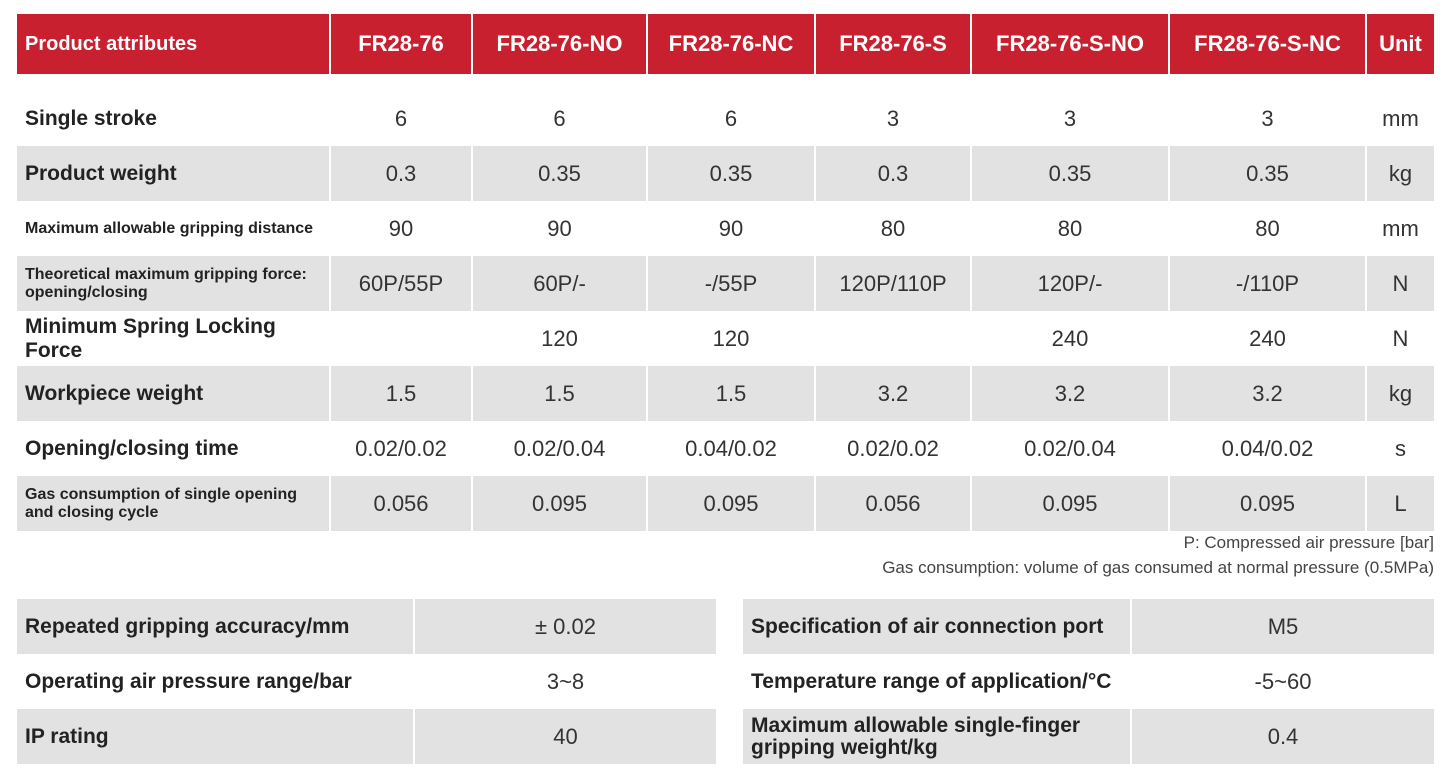 This screenshot has width=1450, height=777. I want to click on spec-label: Specification of air connection port, so click(937, 626).